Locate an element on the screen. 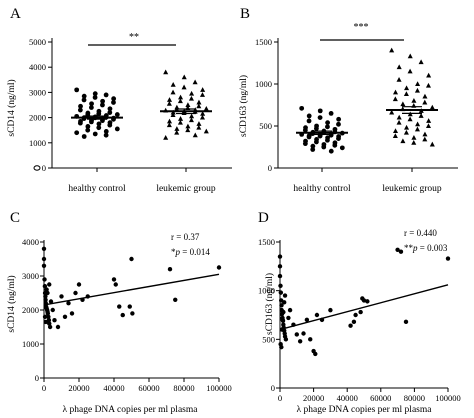 The width and height of the screenshot is (474, 418). y-axis-label-b: sCD163 (ng/ml) is located at coordinates (243, 106).